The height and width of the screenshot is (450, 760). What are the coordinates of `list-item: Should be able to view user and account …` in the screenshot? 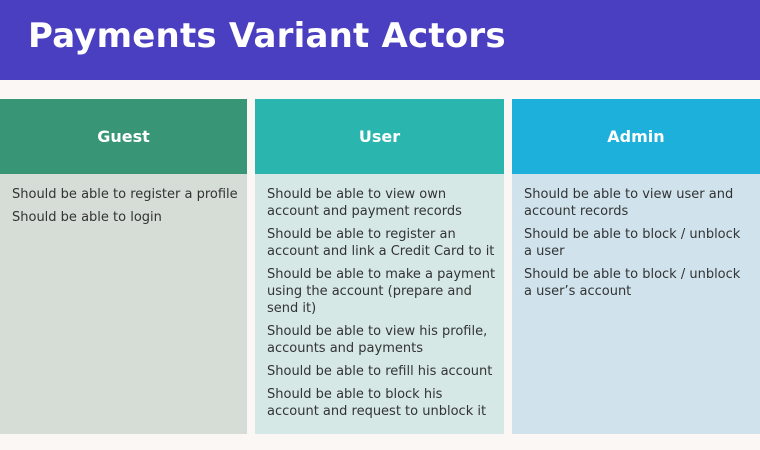 It's located at (629, 203).